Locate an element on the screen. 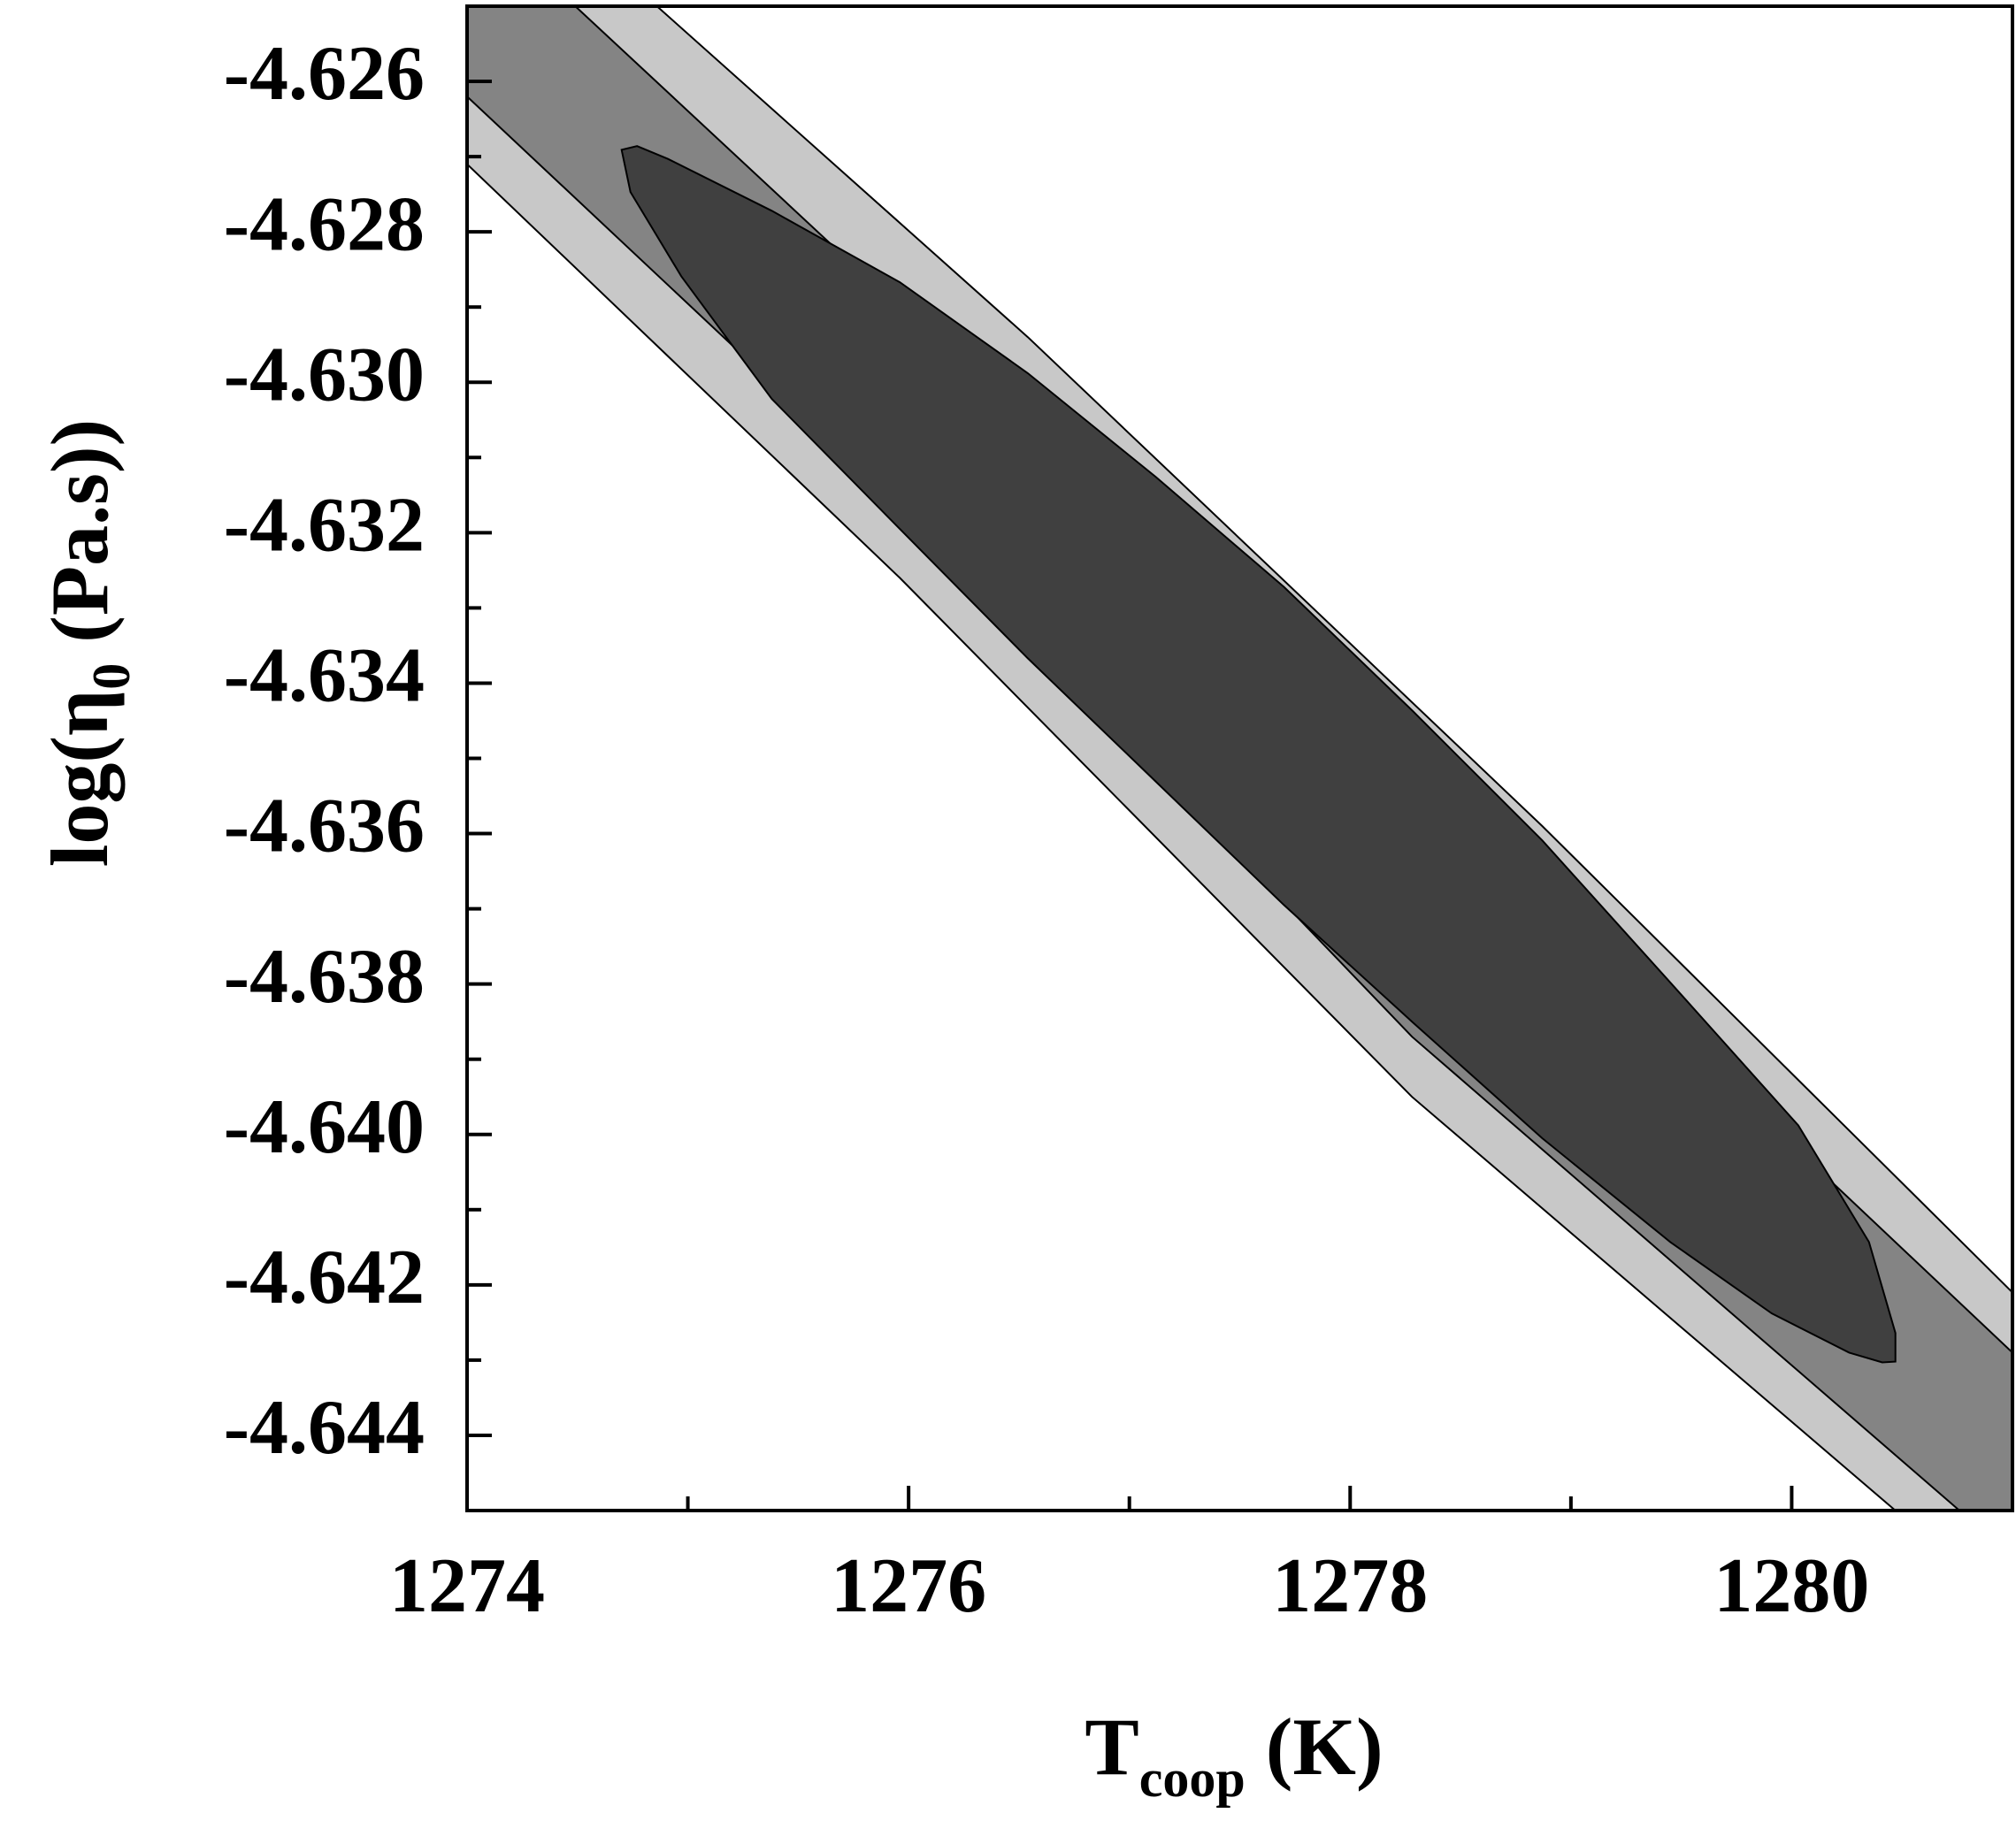  x-tick-label: 1276 is located at coordinates (909, 1586).